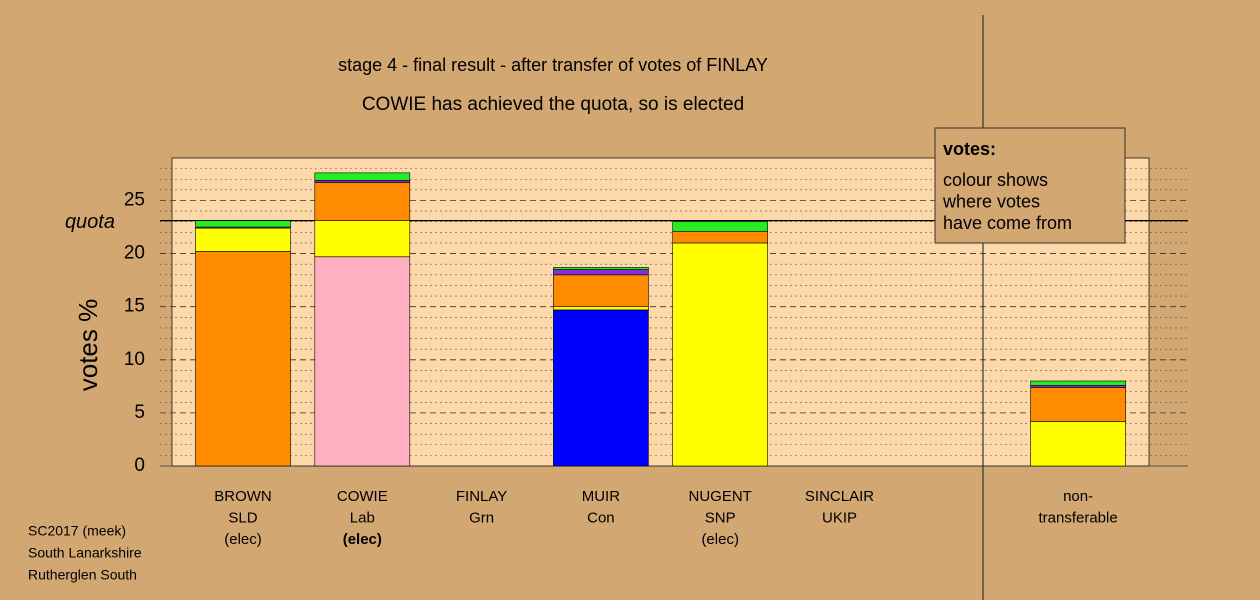  Describe the element at coordinates (969, 149) in the screenshot. I see `legend-title: votes:` at that location.